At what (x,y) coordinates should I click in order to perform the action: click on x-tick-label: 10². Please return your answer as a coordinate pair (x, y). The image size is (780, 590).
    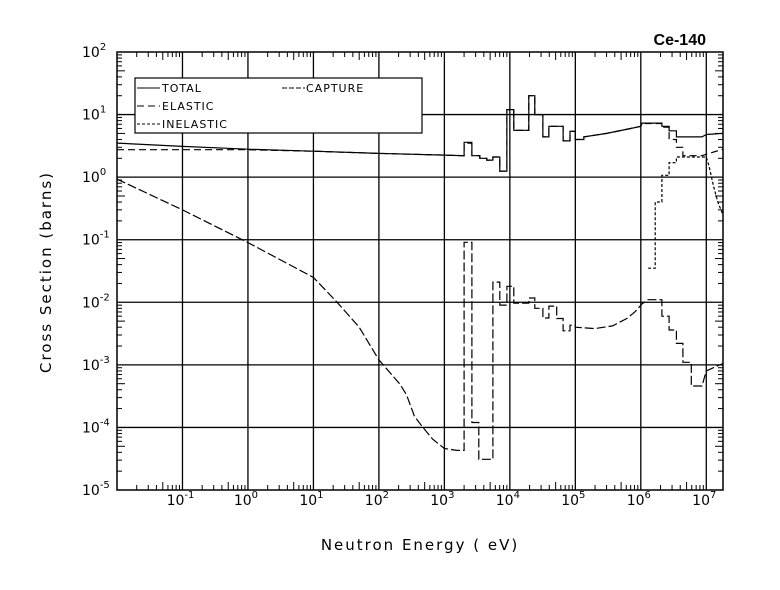
    Looking at the image, I should click on (377, 499).